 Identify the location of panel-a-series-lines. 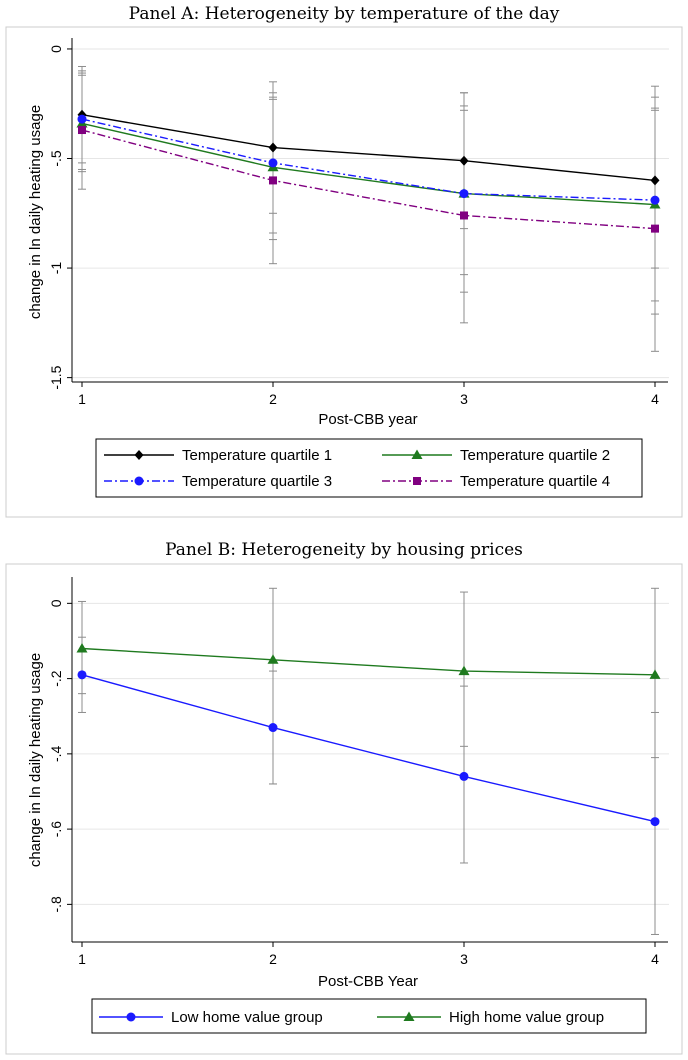
(368, 171).